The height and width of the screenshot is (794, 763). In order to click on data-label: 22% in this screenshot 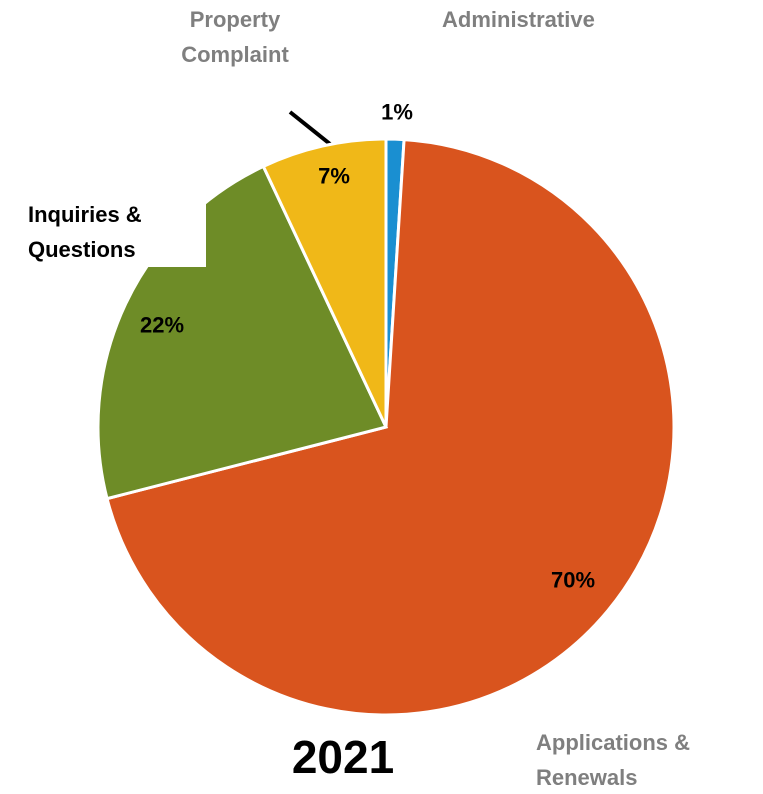, I will do `click(162, 325)`.